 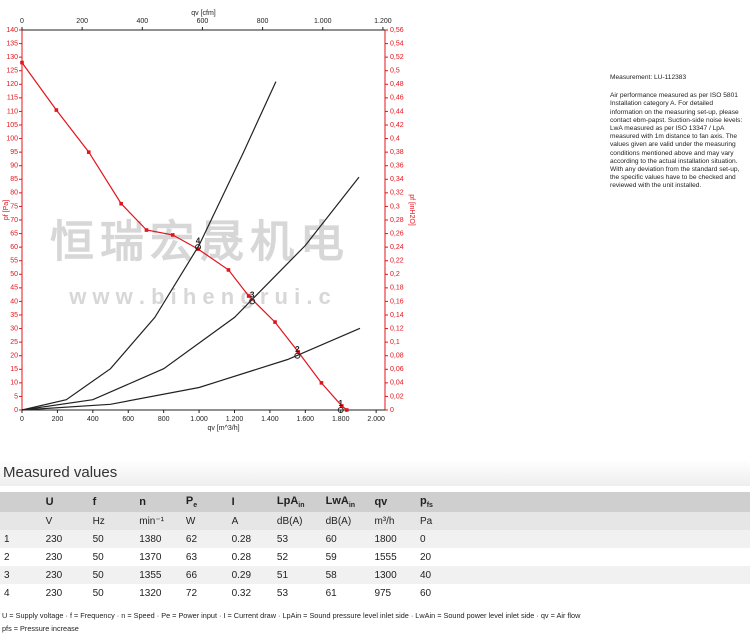 What do you see at coordinates (14, 247) in the screenshot?
I see `y-tick-label: 60` at bounding box center [14, 247].